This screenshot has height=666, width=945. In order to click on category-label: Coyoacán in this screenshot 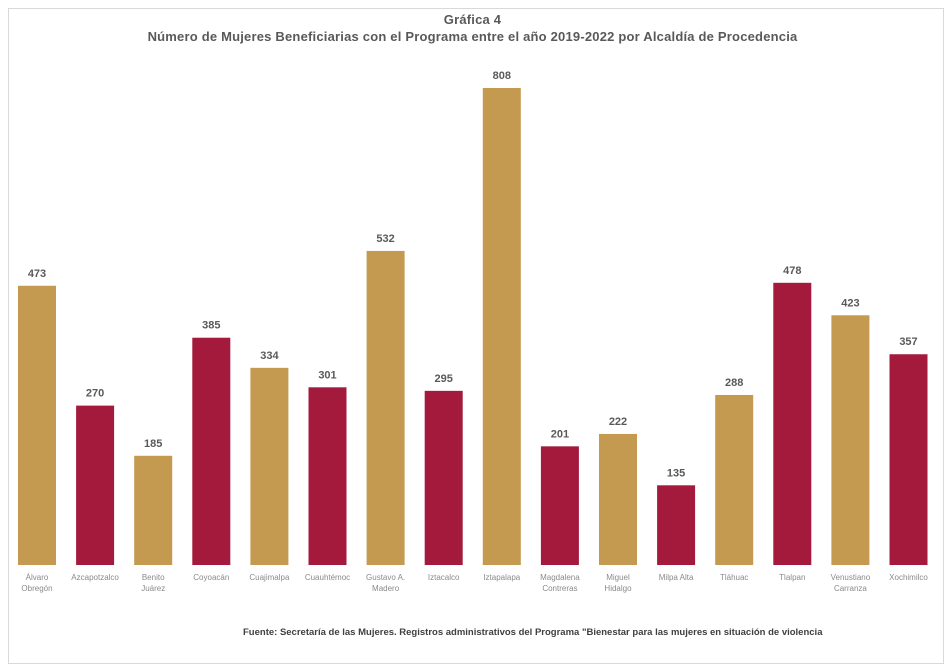, I will do `click(211, 577)`.